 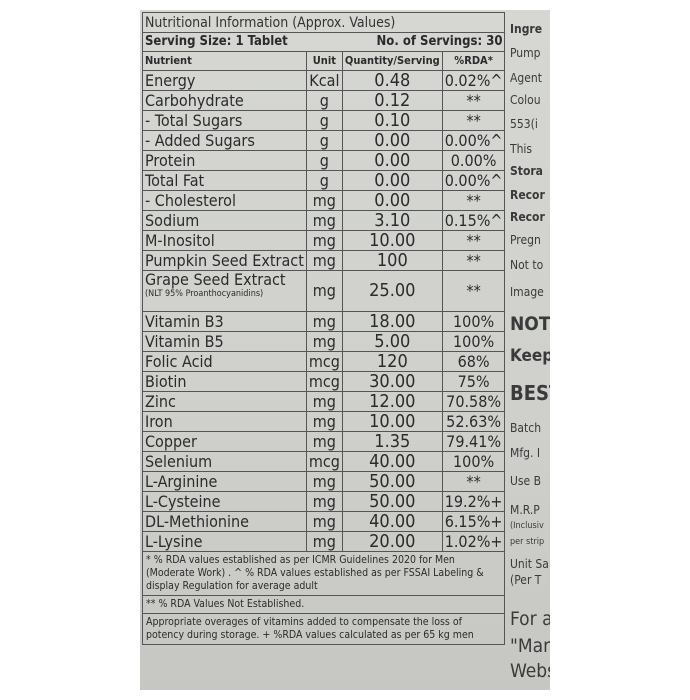 I want to click on table-row: Sodium mg 3.10 0.15%^, so click(x=324, y=220).